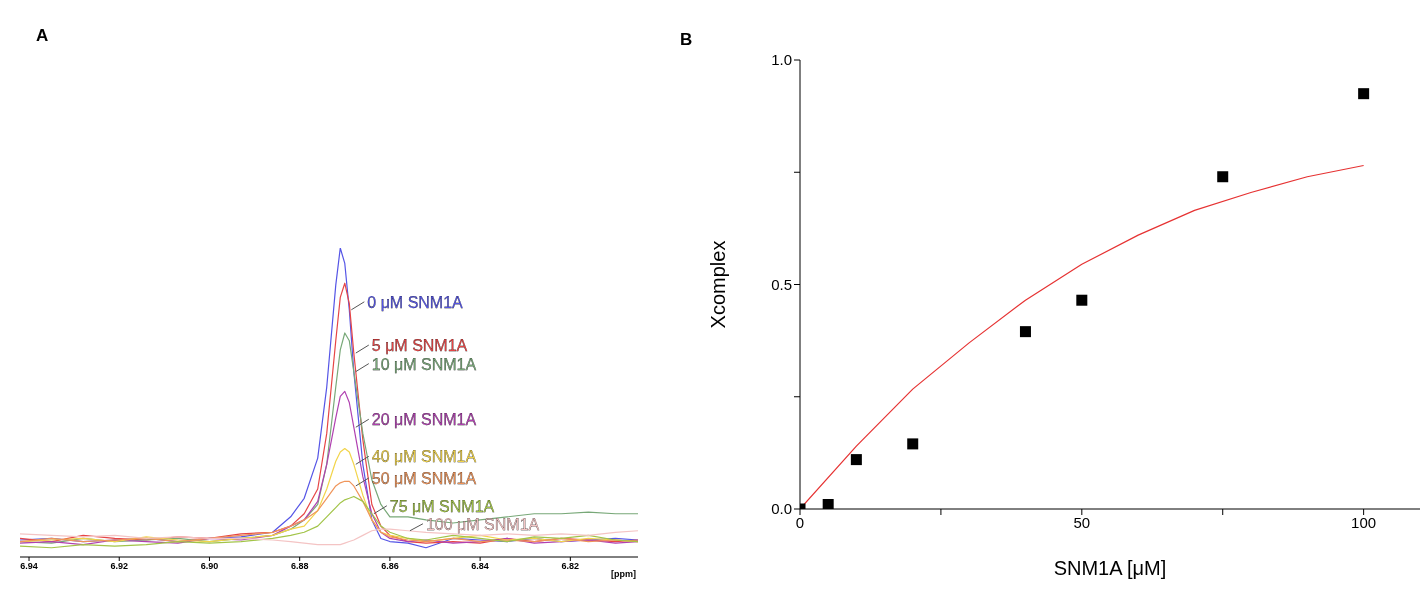  What do you see at coordinates (424, 420) in the screenshot?
I see `series-label: 20 μM SNM1A` at bounding box center [424, 420].